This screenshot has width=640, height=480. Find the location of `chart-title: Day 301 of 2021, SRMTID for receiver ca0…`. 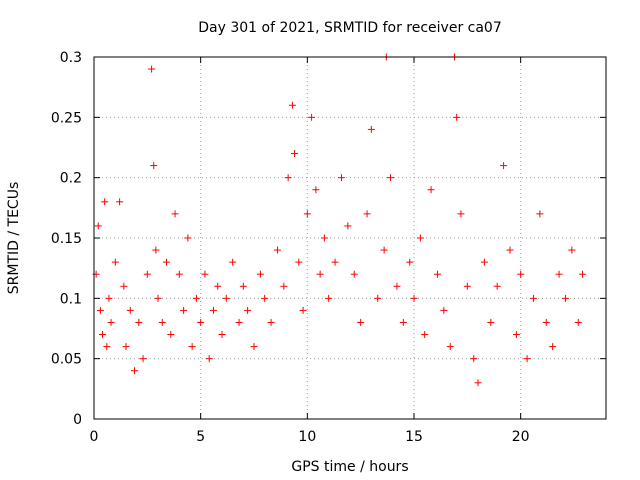

chart-title: Day 301 of 2021, SRMTID for receiver ca0… is located at coordinates (350, 28).